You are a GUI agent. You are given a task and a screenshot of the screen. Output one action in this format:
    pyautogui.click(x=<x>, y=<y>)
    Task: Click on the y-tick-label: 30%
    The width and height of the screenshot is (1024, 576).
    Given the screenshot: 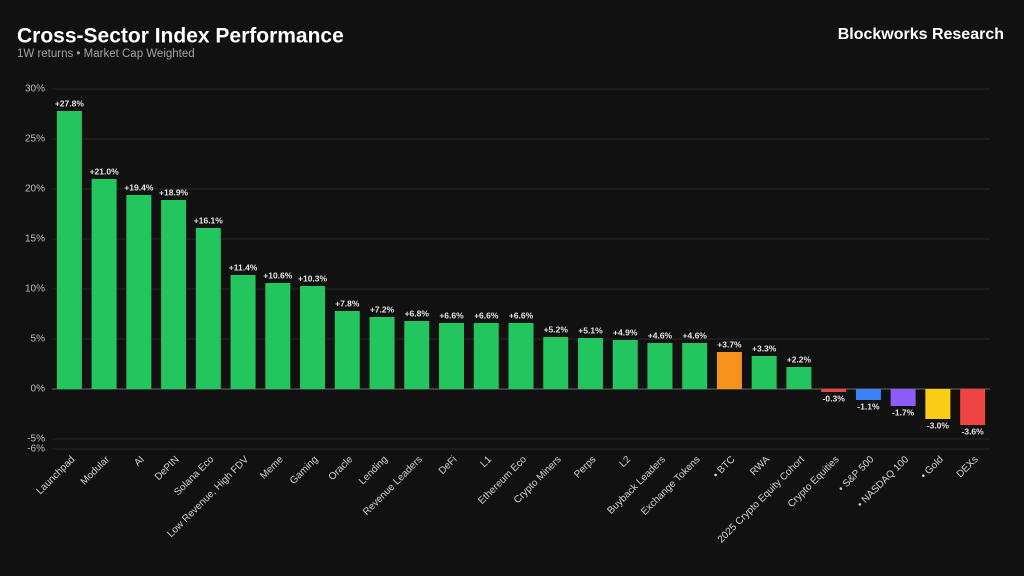 What is the action you would take?
    pyautogui.click(x=35, y=89)
    